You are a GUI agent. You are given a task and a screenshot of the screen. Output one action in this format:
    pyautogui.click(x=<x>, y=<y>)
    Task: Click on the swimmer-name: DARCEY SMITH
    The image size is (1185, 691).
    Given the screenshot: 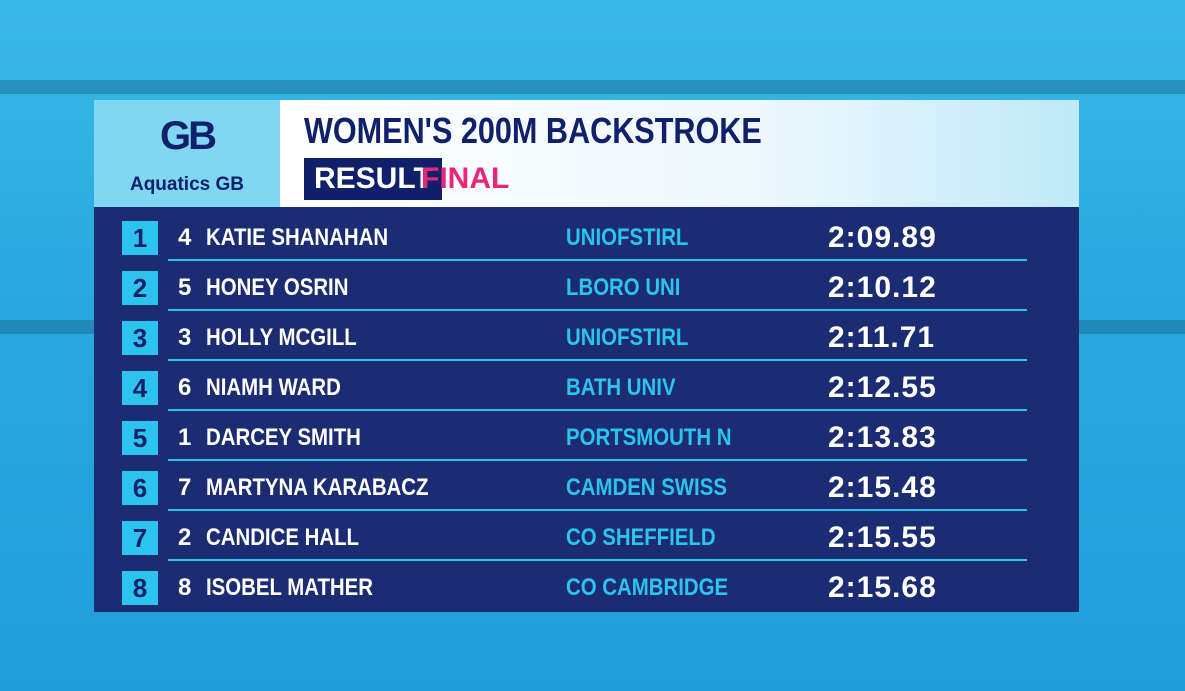 What is the action you would take?
    pyautogui.click(x=283, y=437)
    